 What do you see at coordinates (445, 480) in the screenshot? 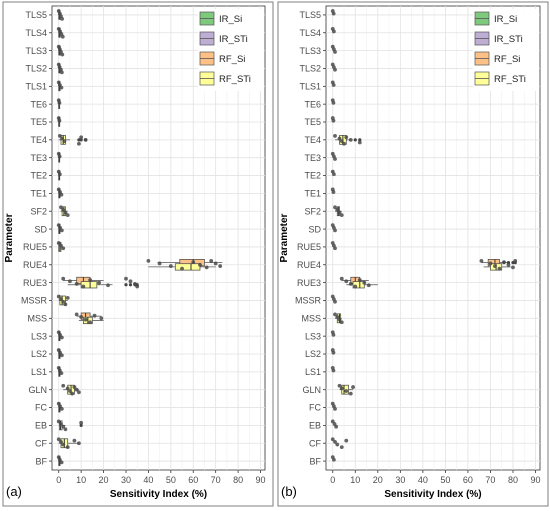
I see `x-tick-label: 50` at bounding box center [445, 480].